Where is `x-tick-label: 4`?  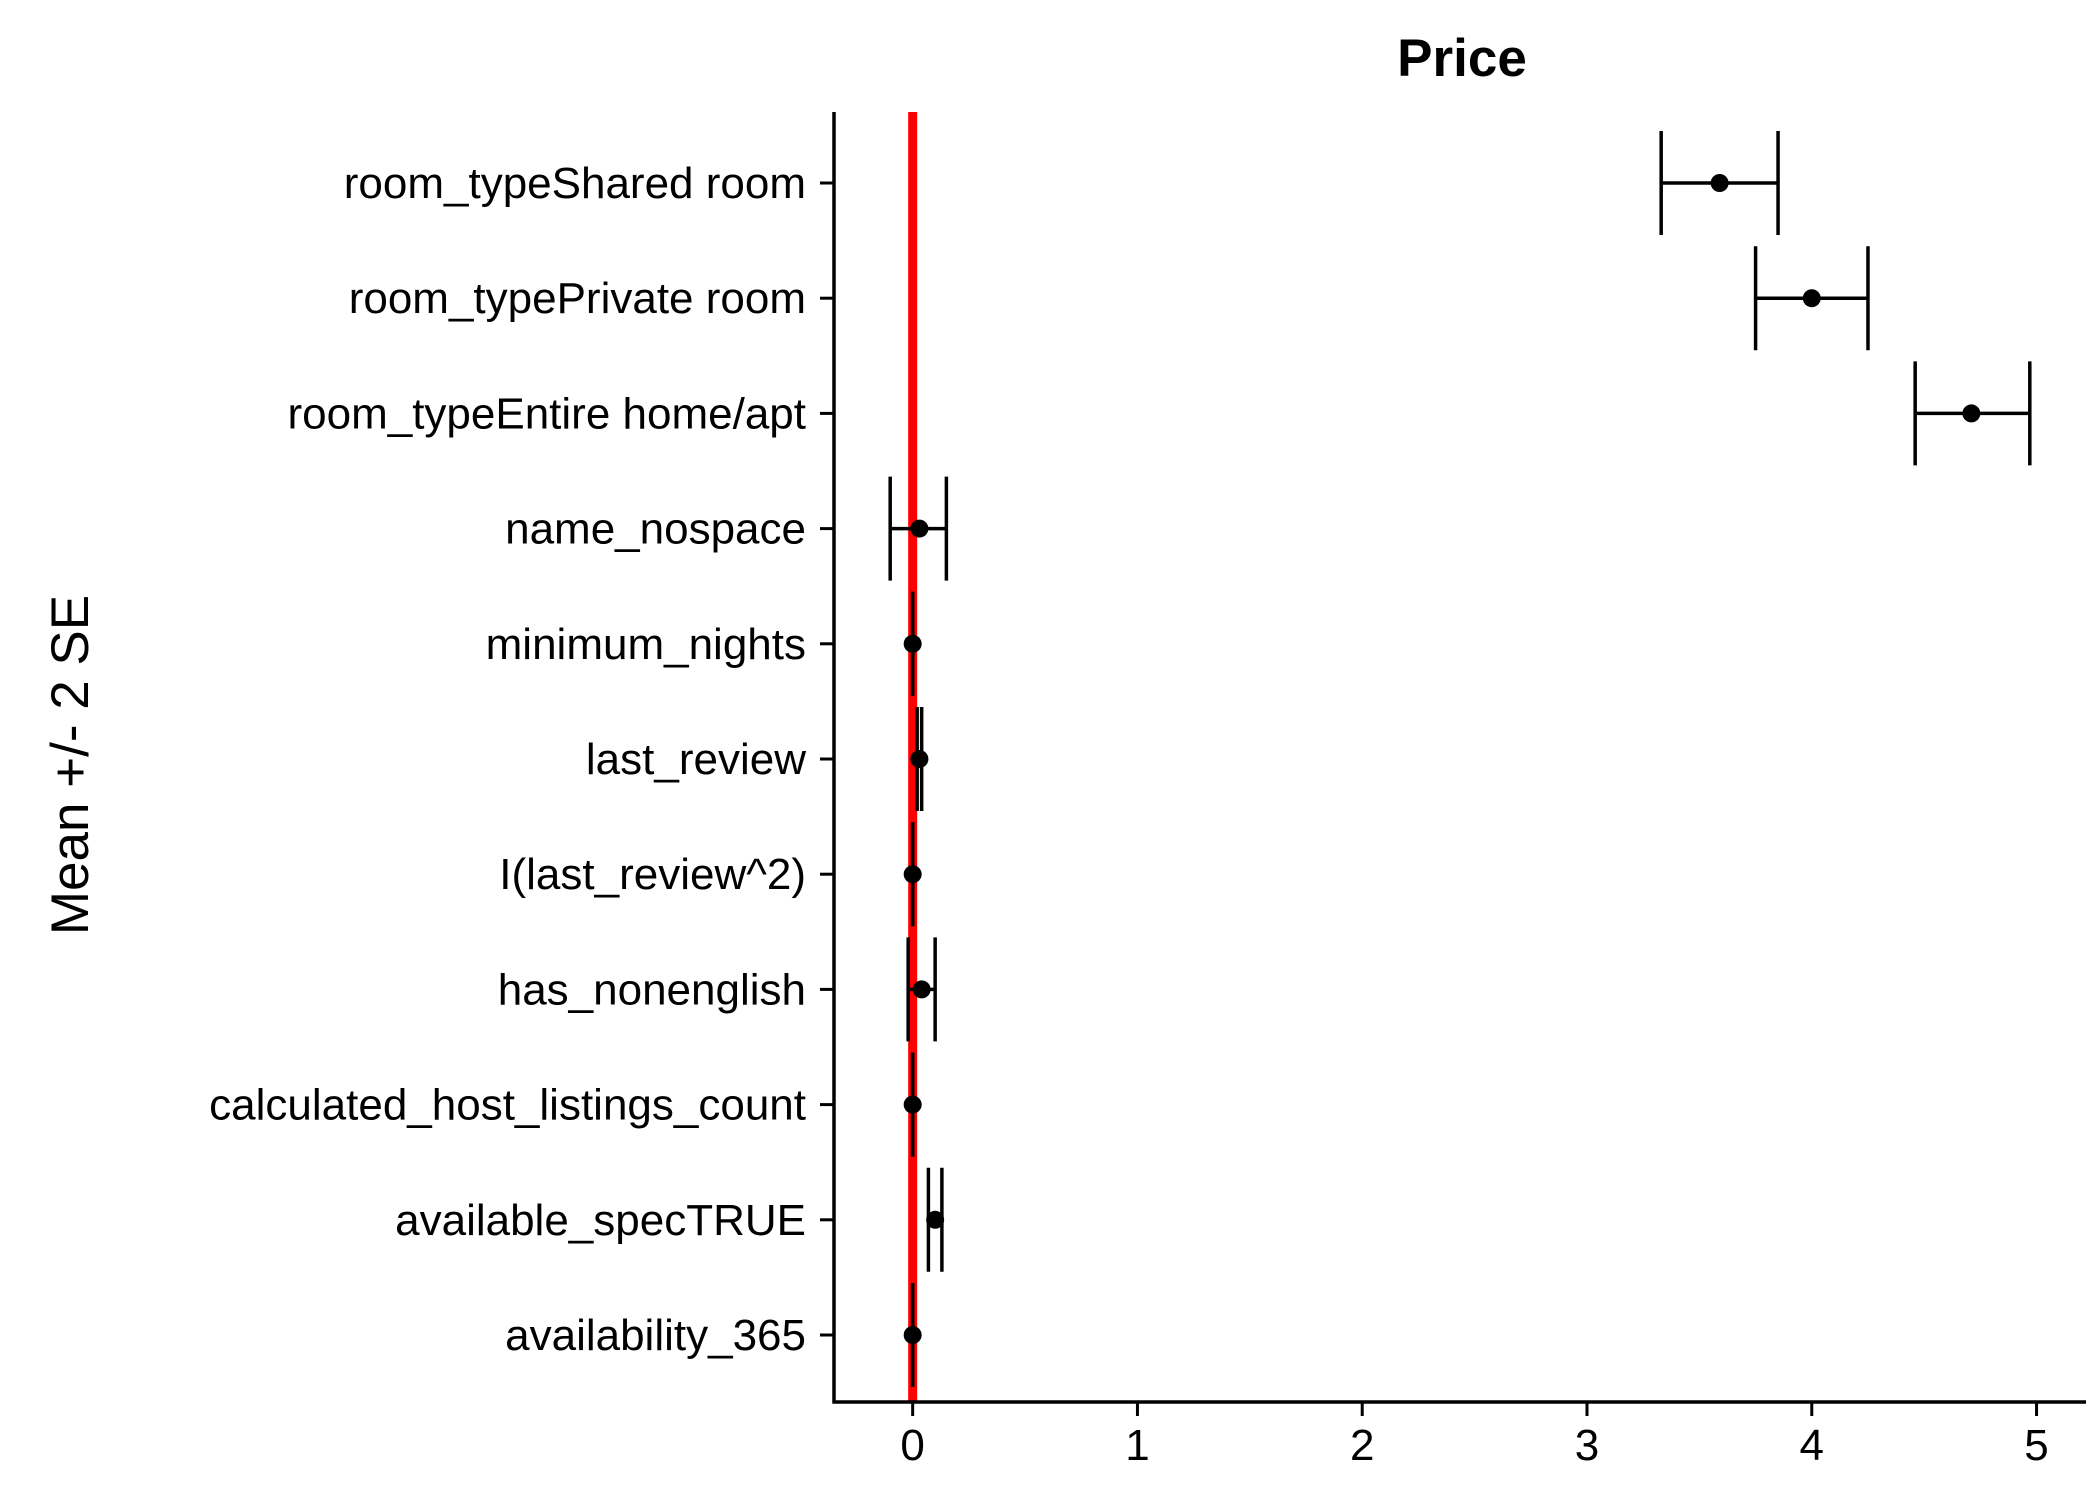 x-tick-label: 4 is located at coordinates (1812, 1445).